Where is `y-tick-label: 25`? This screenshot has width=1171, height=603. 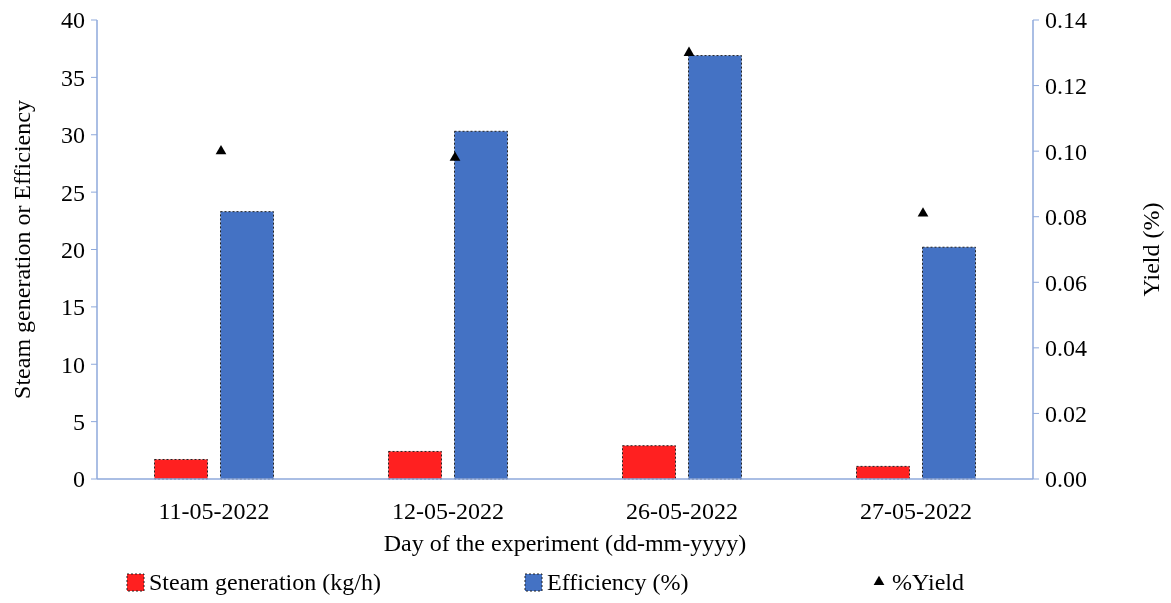 y-tick-label: 25 is located at coordinates (73, 192).